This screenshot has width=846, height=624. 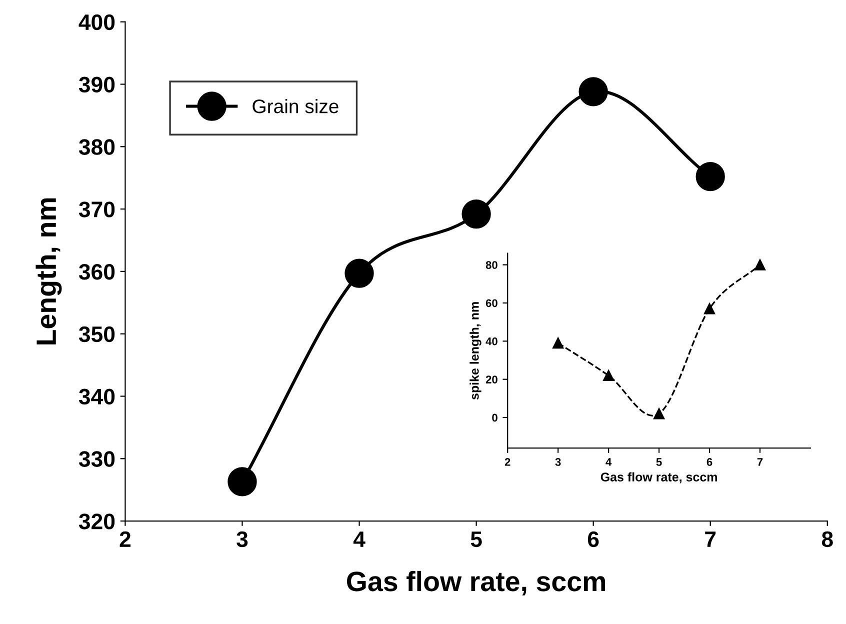 What do you see at coordinates (495, 418) in the screenshot?
I see `y-tick-label: 0` at bounding box center [495, 418].